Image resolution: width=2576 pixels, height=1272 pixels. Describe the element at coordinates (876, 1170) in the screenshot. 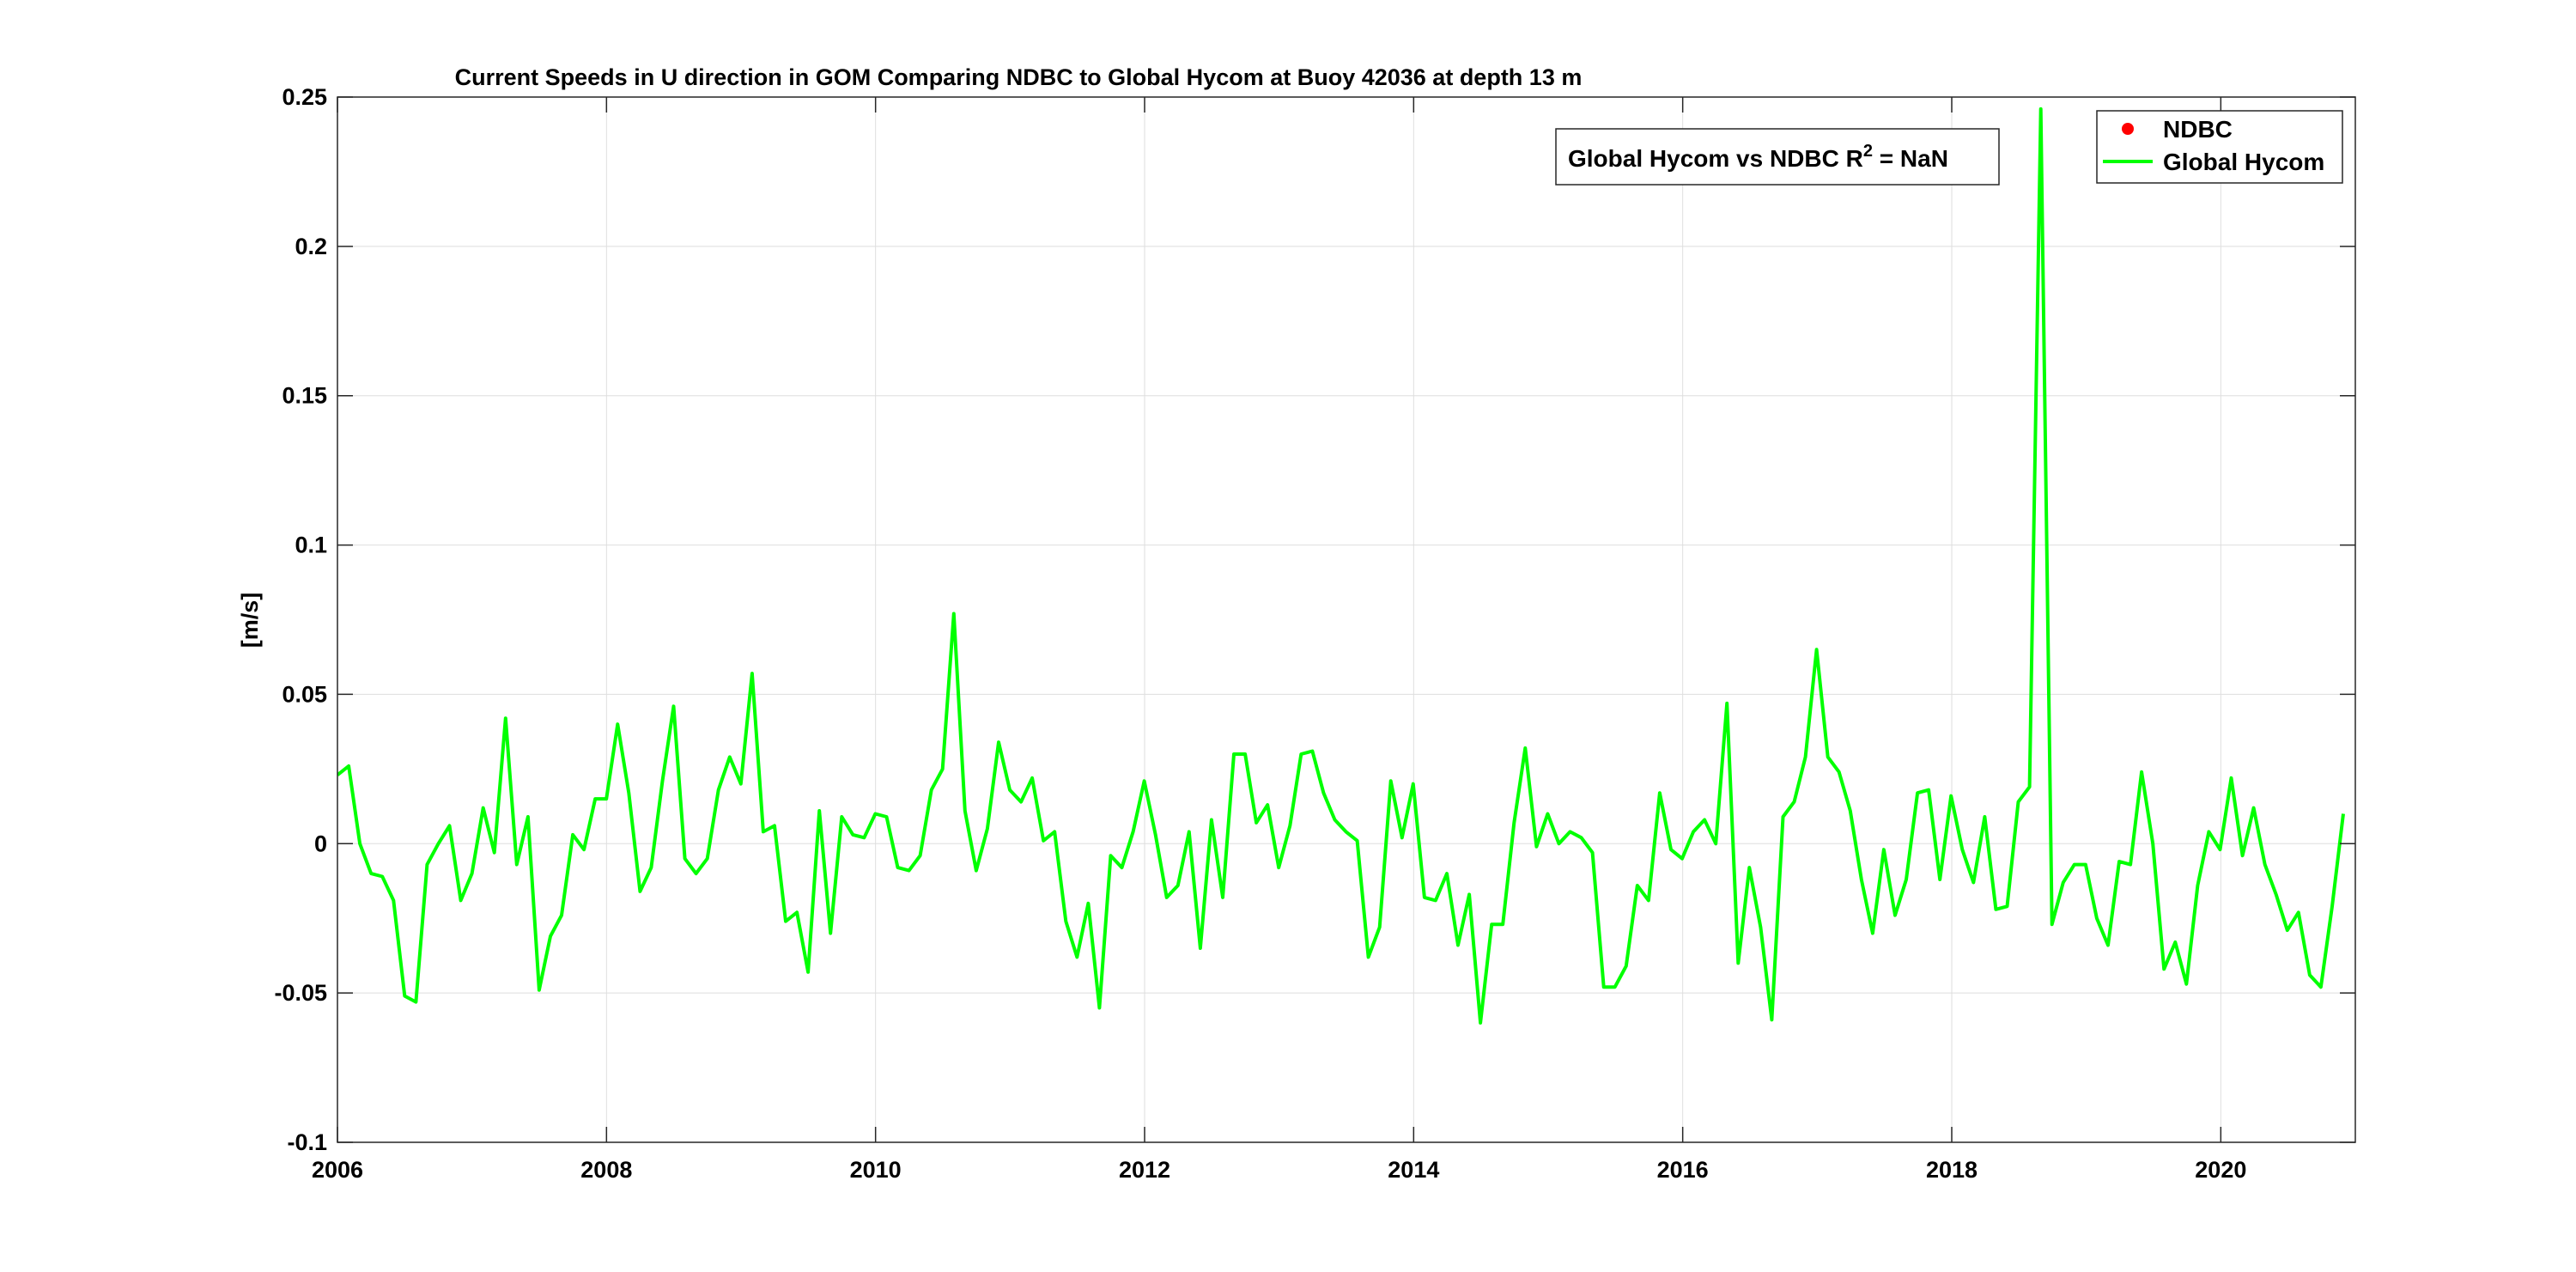

I see `x-tick-label: 2010` at that location.